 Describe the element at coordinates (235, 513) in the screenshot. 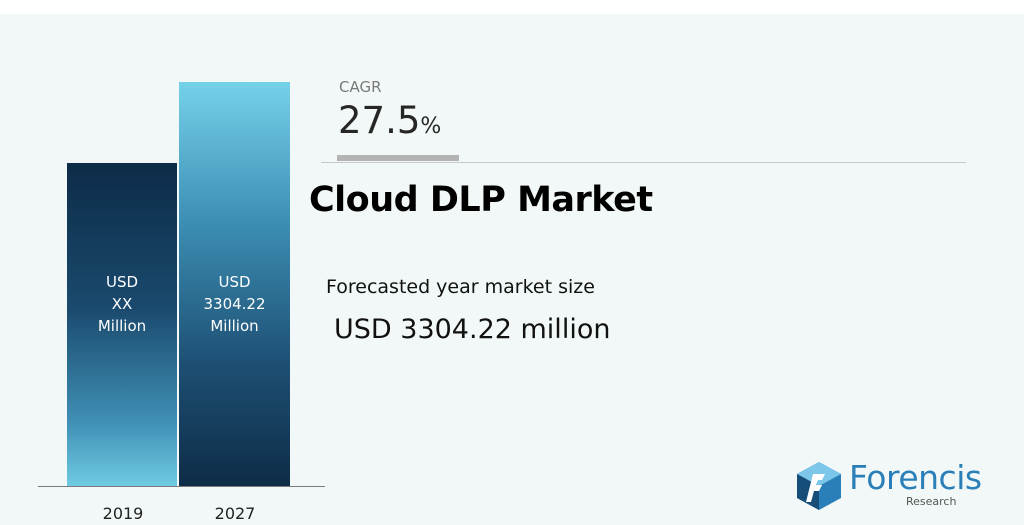

I see `x-tick-2027: 2027` at that location.